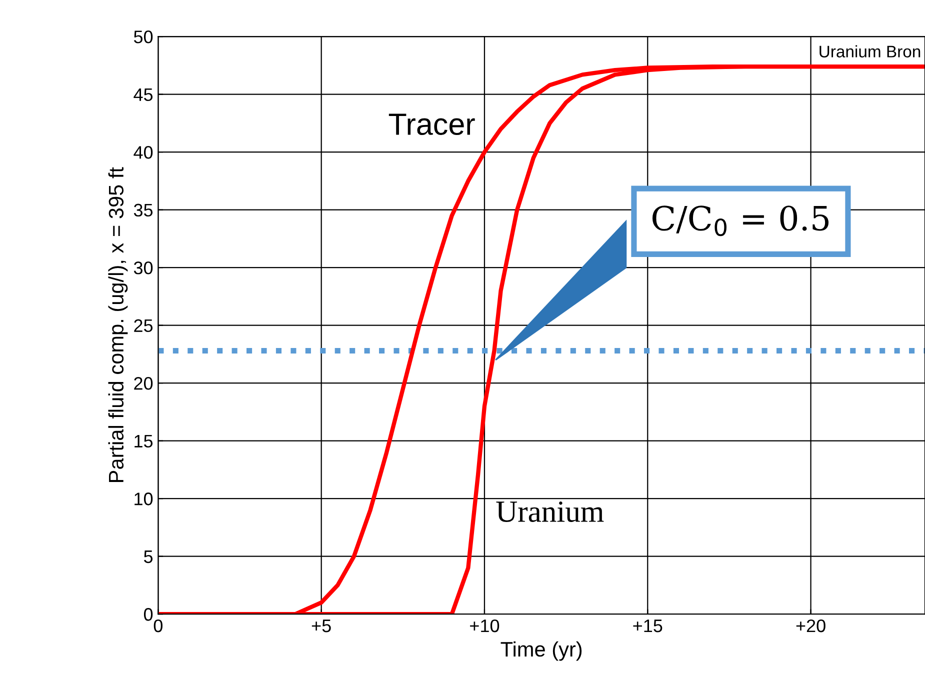  Describe the element at coordinates (541, 651) in the screenshot. I see `x-axis-title: Time (yr)` at that location.